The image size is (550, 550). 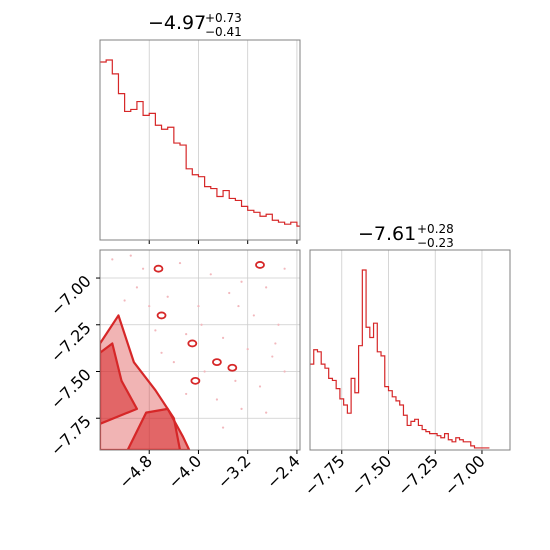 I want to click on x-tick-label-param-2: −7.50, so click(x=371, y=475).